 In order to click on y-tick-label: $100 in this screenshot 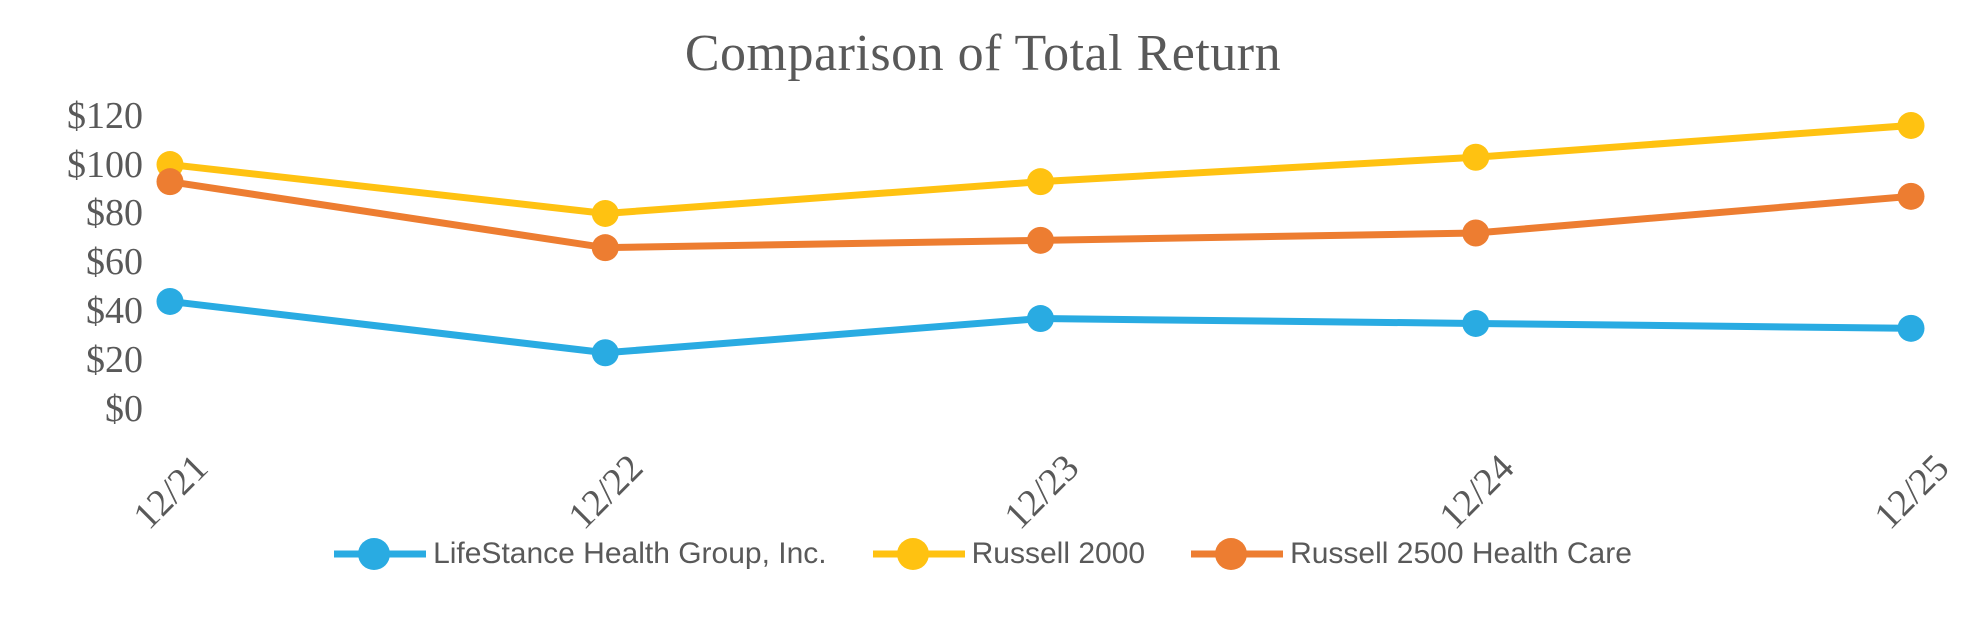, I will do `click(105, 164)`.